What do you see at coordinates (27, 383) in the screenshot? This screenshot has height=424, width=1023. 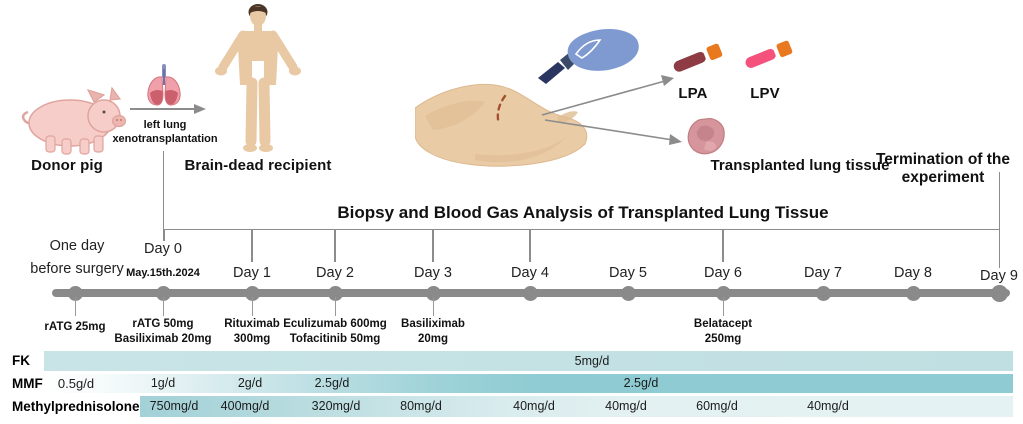 I see `mmf-row-label: MMF` at bounding box center [27, 383].